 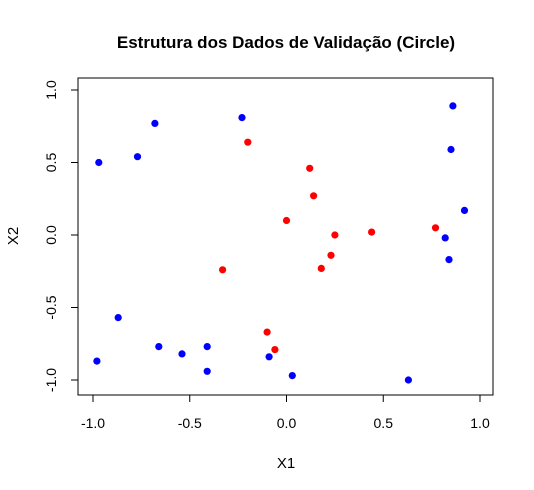 I want to click on x-axis: -1.0 -0.5 0.0 0.5 1.0, so click(x=285, y=412).